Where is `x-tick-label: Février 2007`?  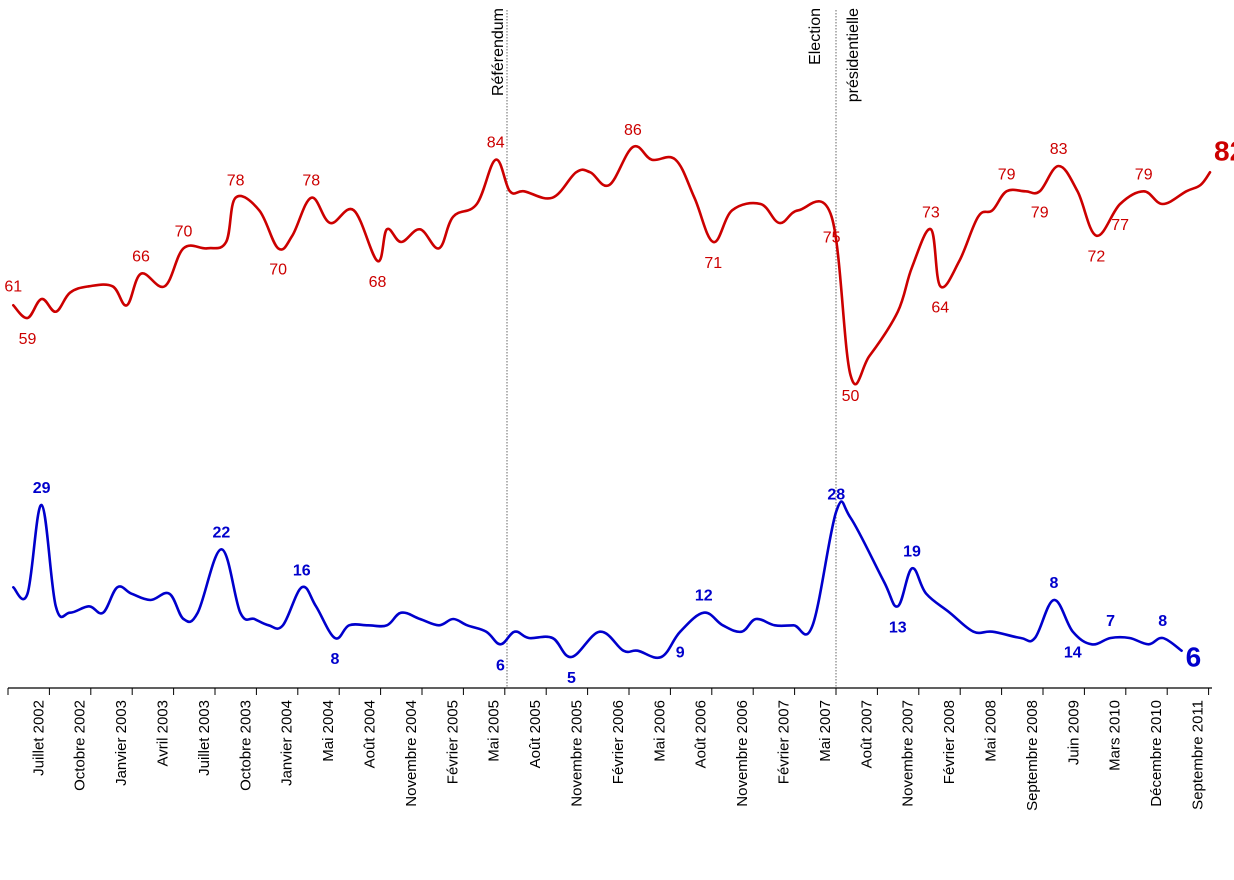
x-tick-label: Février 2007 is located at coordinates (783, 742).